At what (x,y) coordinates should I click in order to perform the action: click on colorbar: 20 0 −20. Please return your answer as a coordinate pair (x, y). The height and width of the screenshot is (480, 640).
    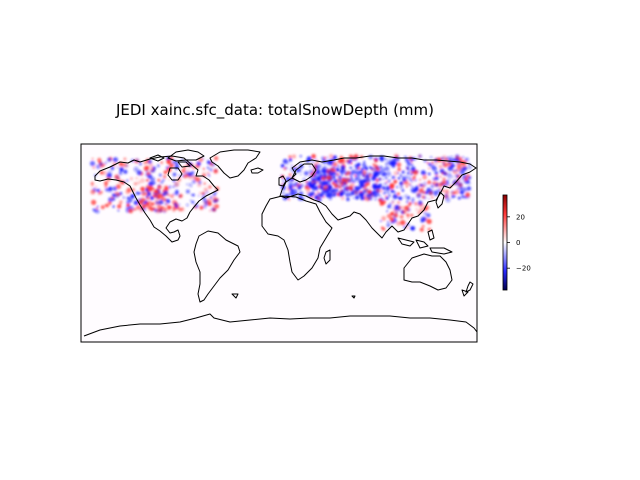
    Looking at the image, I should click on (516, 242).